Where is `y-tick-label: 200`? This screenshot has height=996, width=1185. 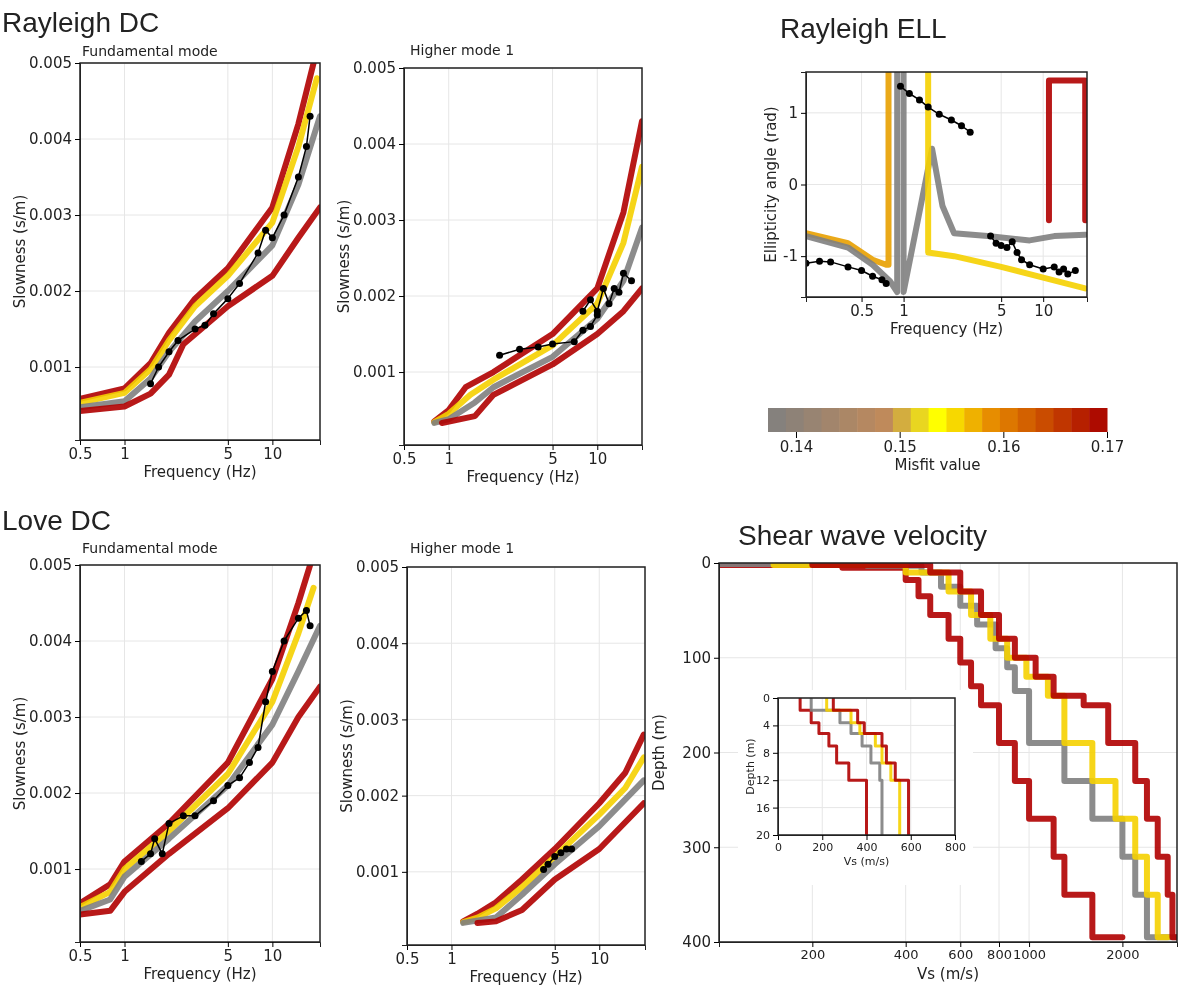 y-tick-label: 200 is located at coordinates (696, 752).